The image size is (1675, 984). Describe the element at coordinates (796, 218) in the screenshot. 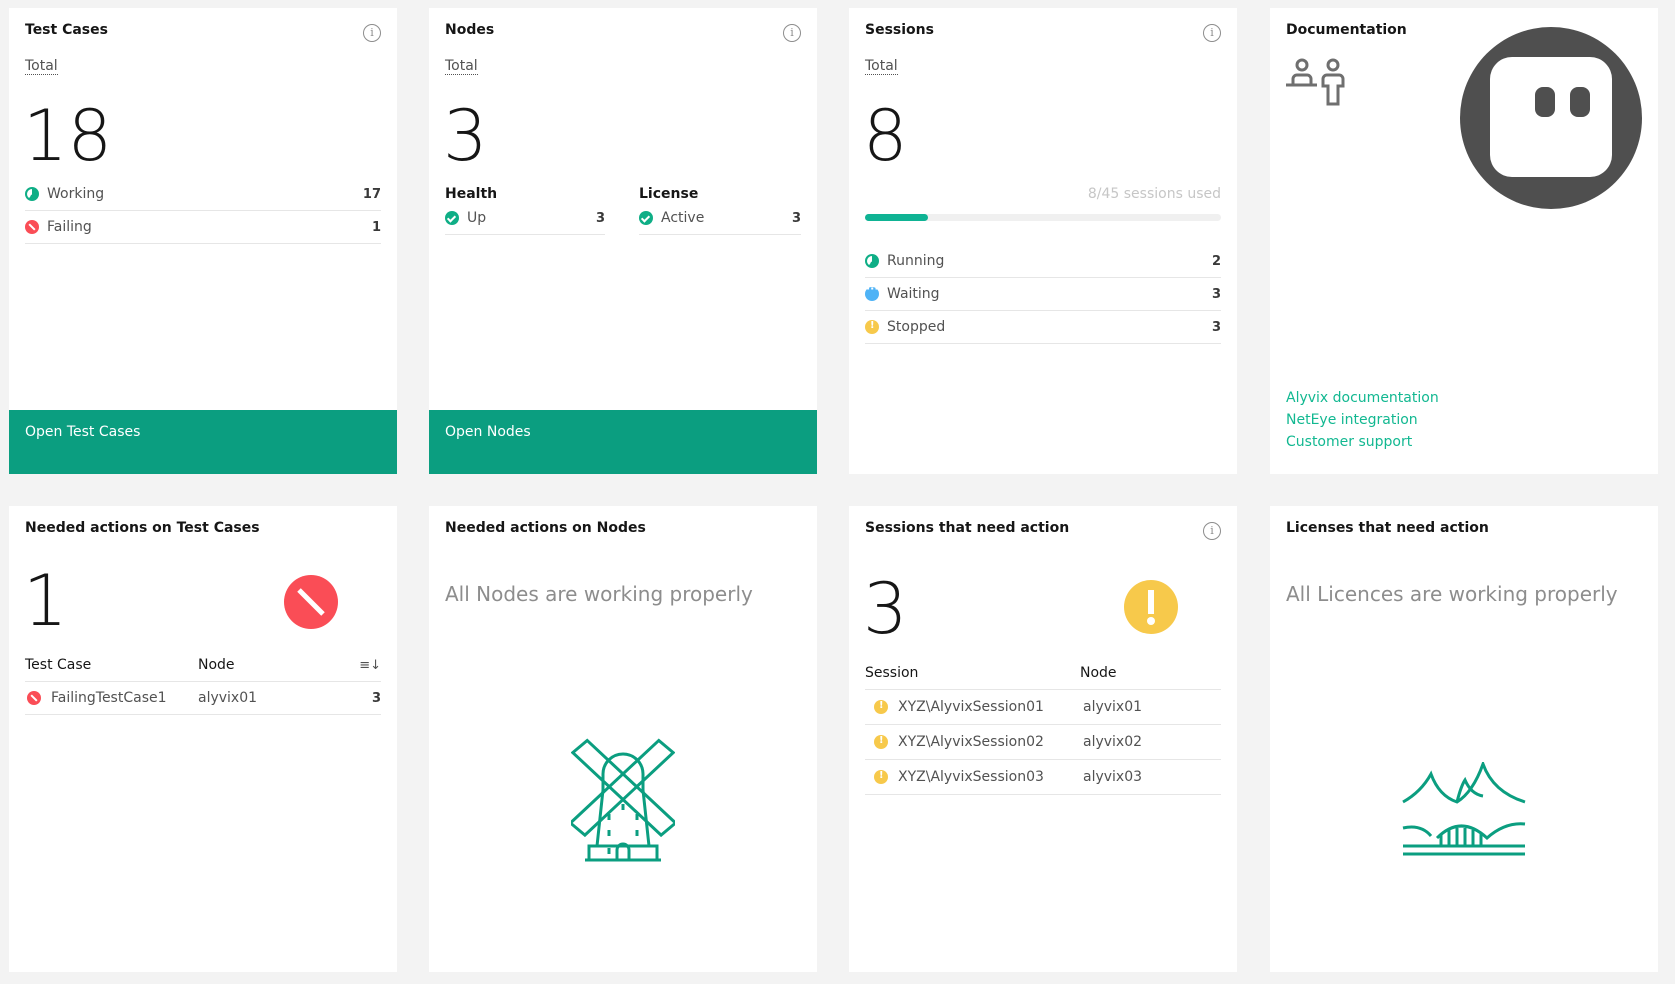

I see `license-count: 3` at that location.